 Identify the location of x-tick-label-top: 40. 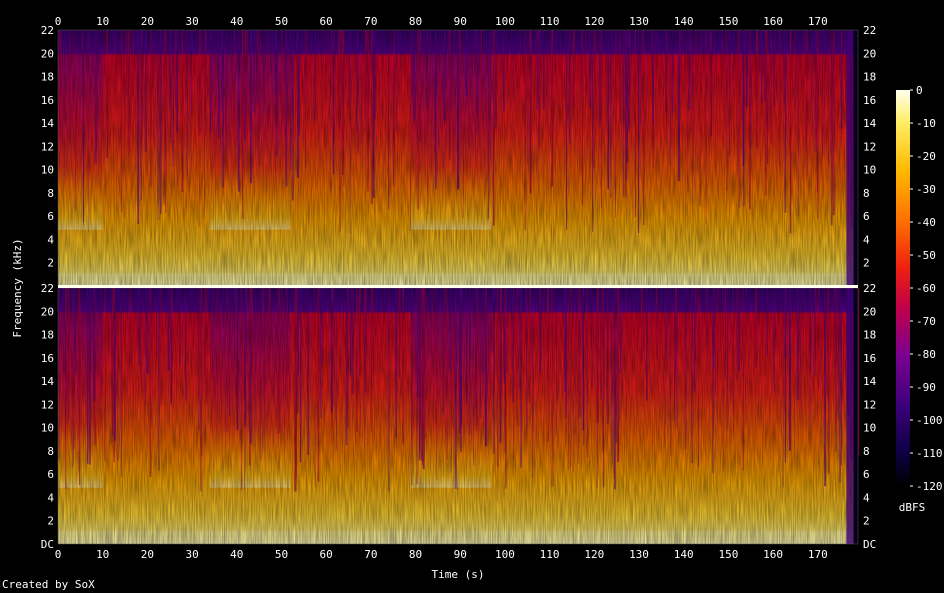
(236, 21).